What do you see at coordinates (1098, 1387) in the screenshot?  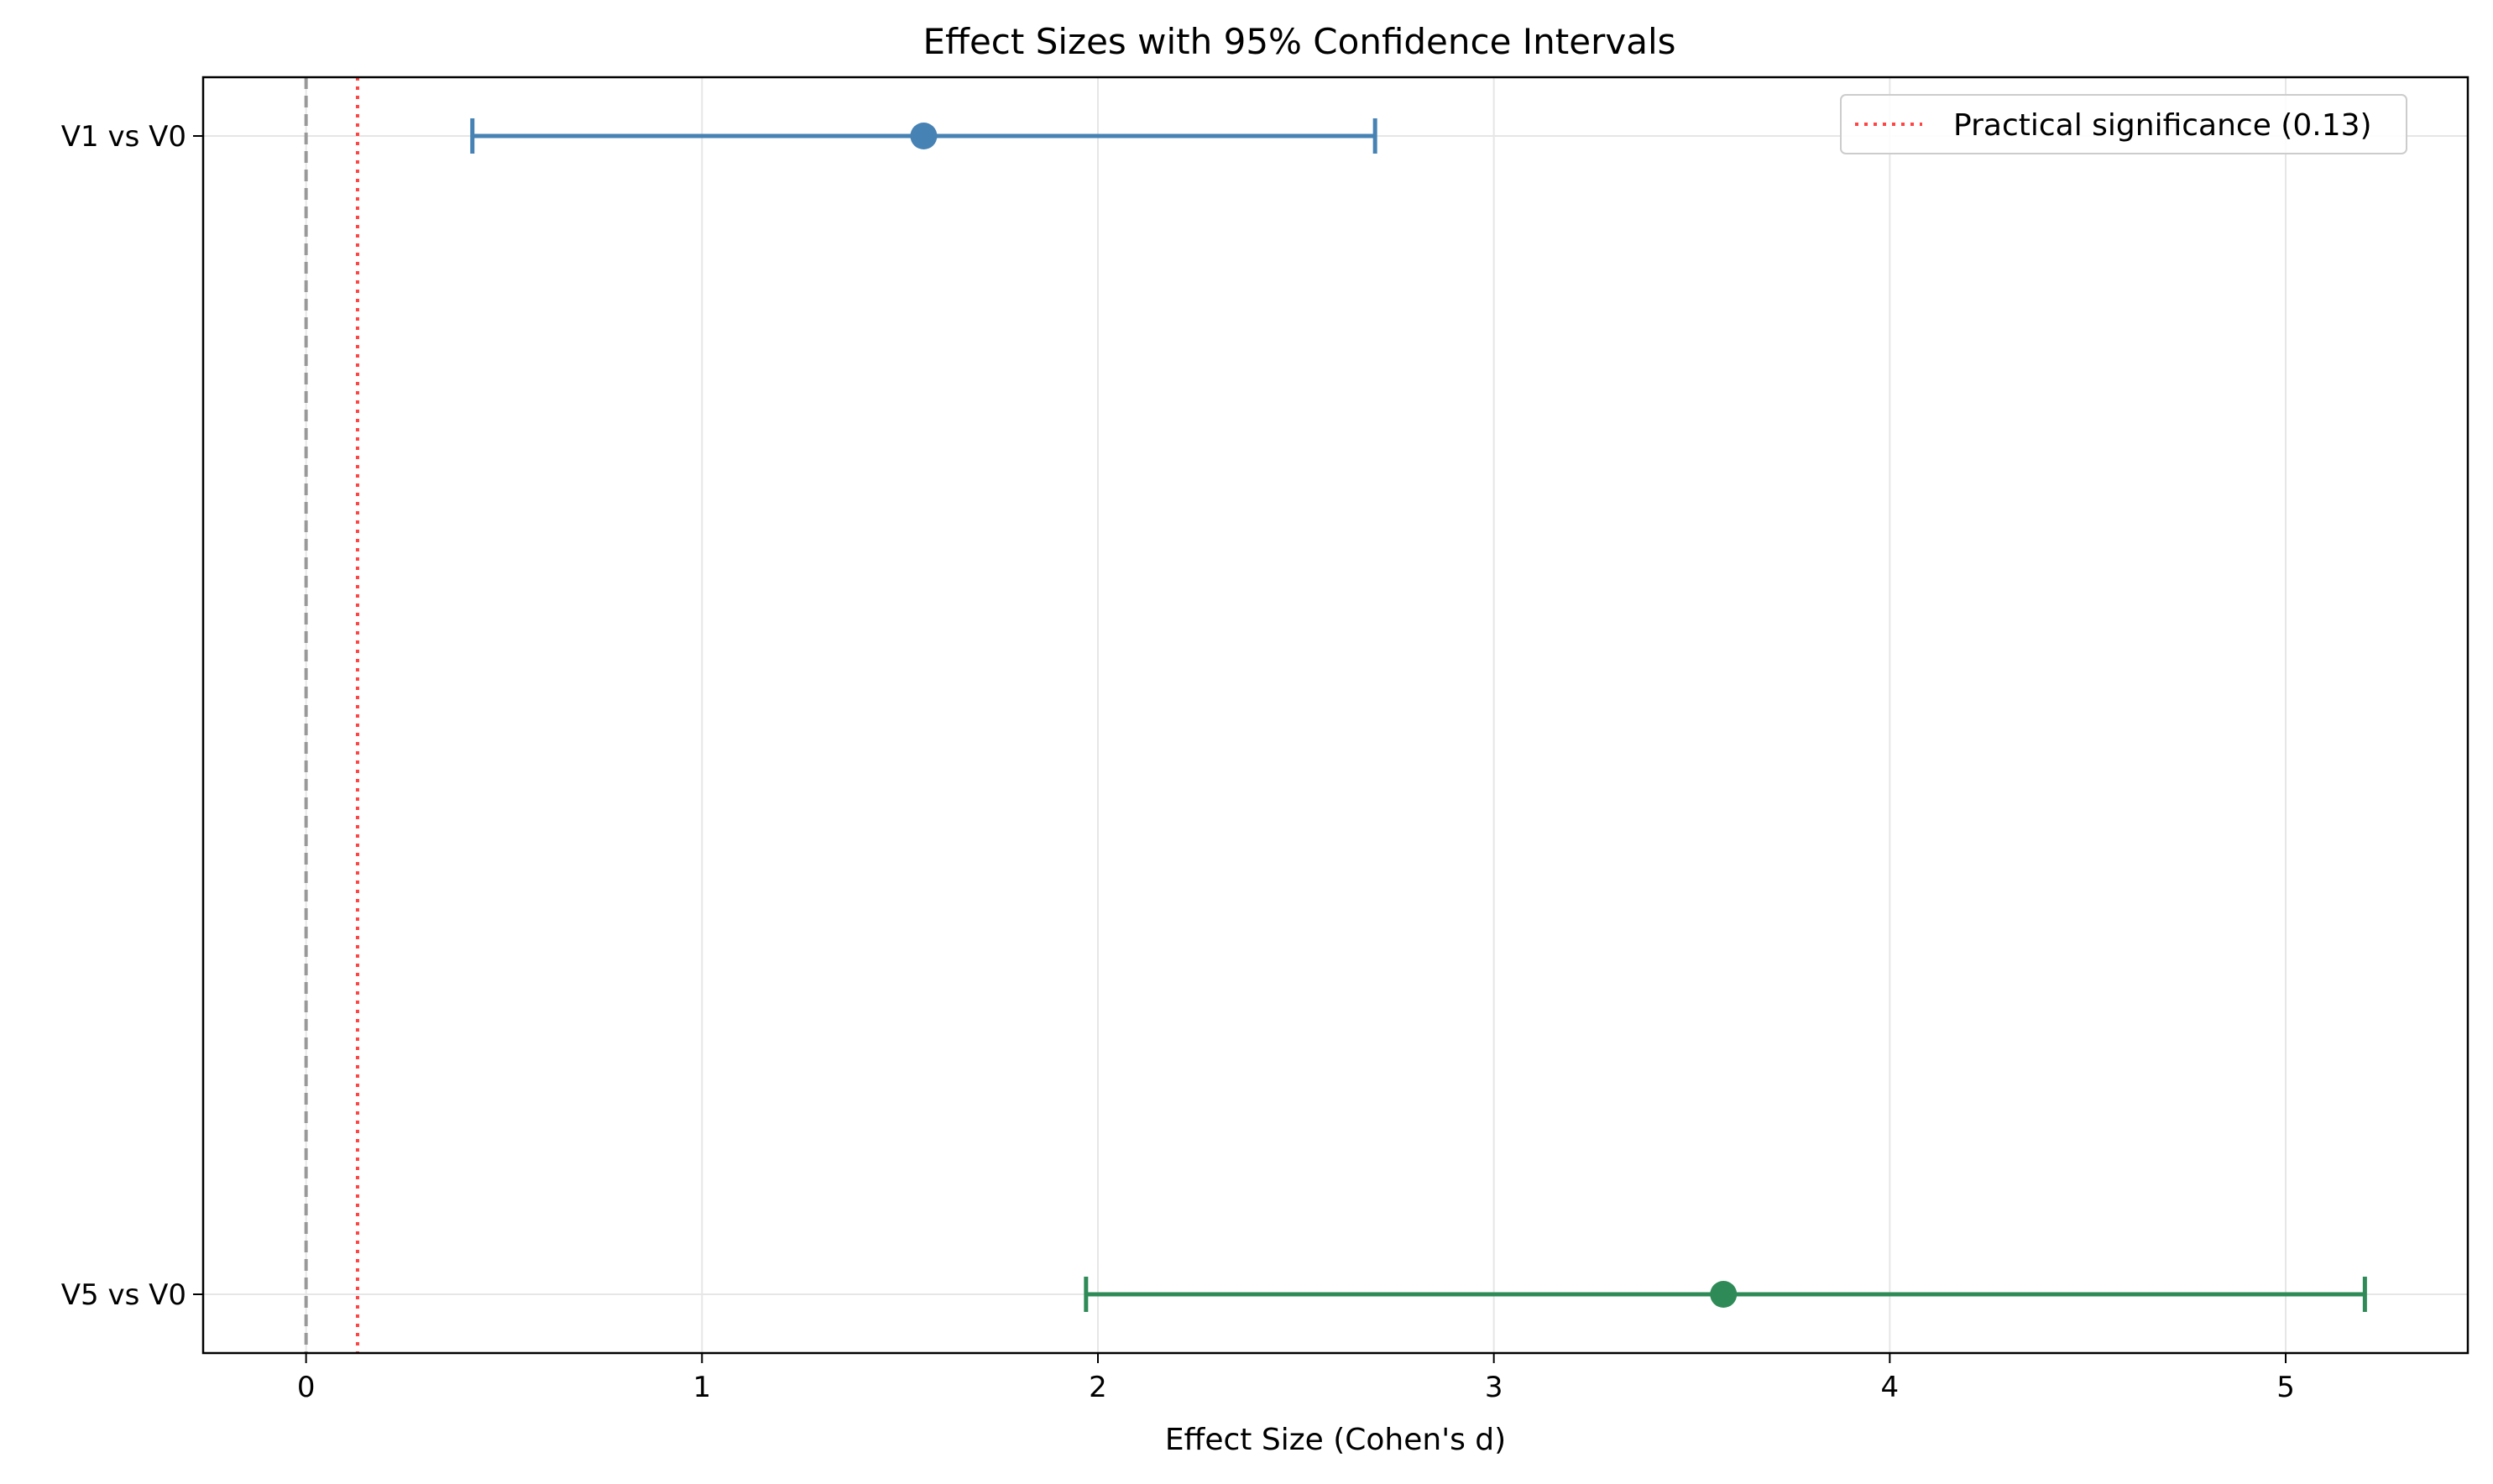 I see `x-tick-label: 2` at bounding box center [1098, 1387].